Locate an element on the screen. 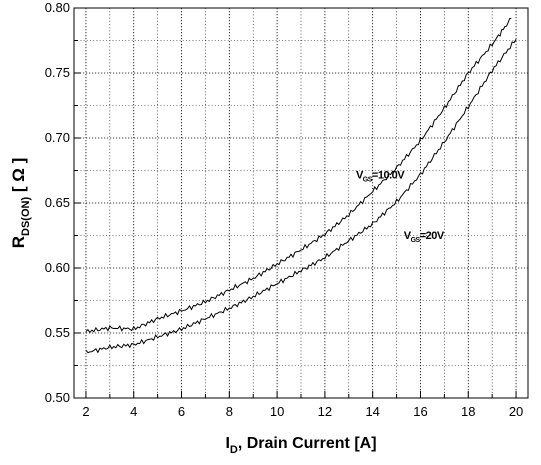 The image size is (541, 465). x-tick-label: 18 is located at coordinates (468, 411).